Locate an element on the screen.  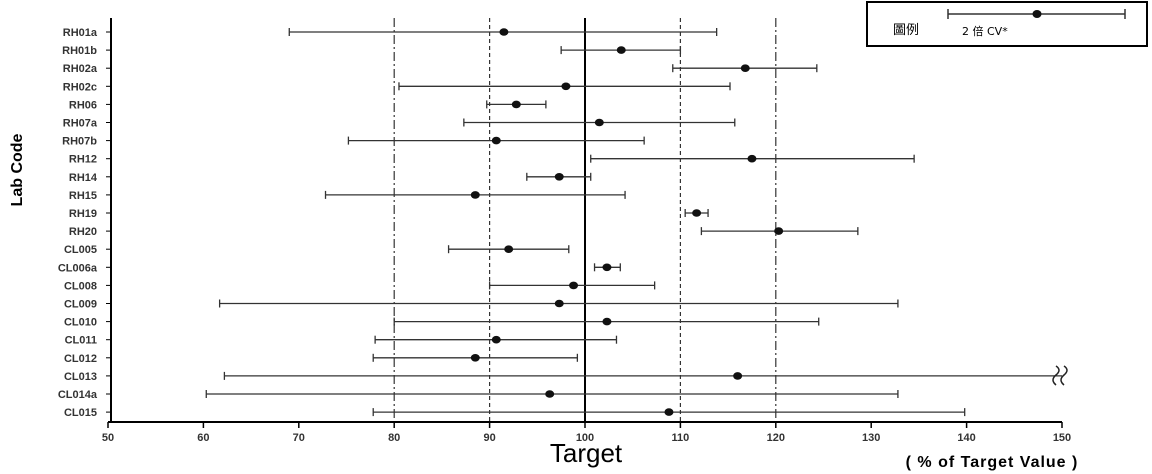
category-label-cl012: CL012 is located at coordinates (80, 359).